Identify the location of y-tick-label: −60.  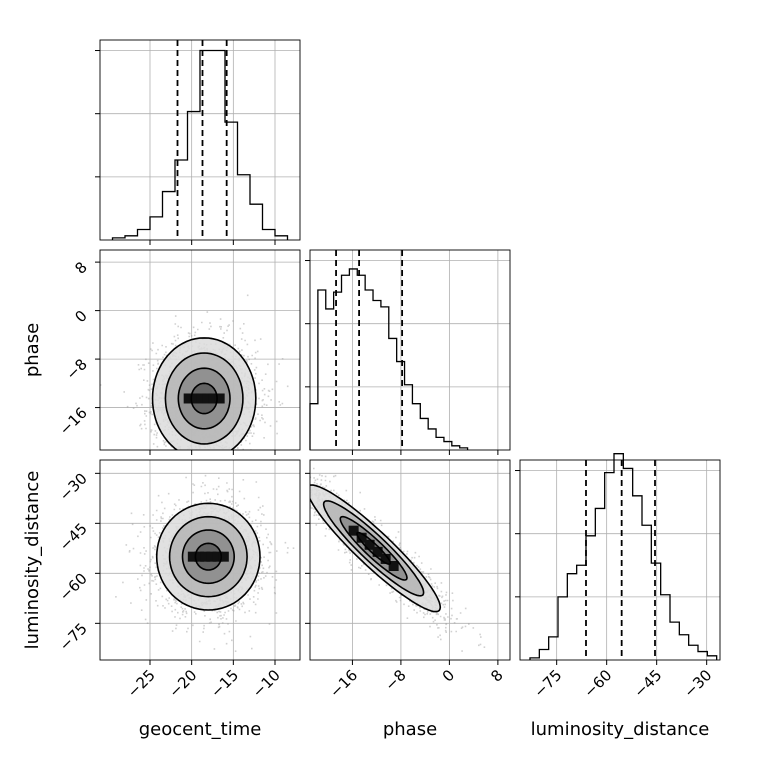
(73, 586).